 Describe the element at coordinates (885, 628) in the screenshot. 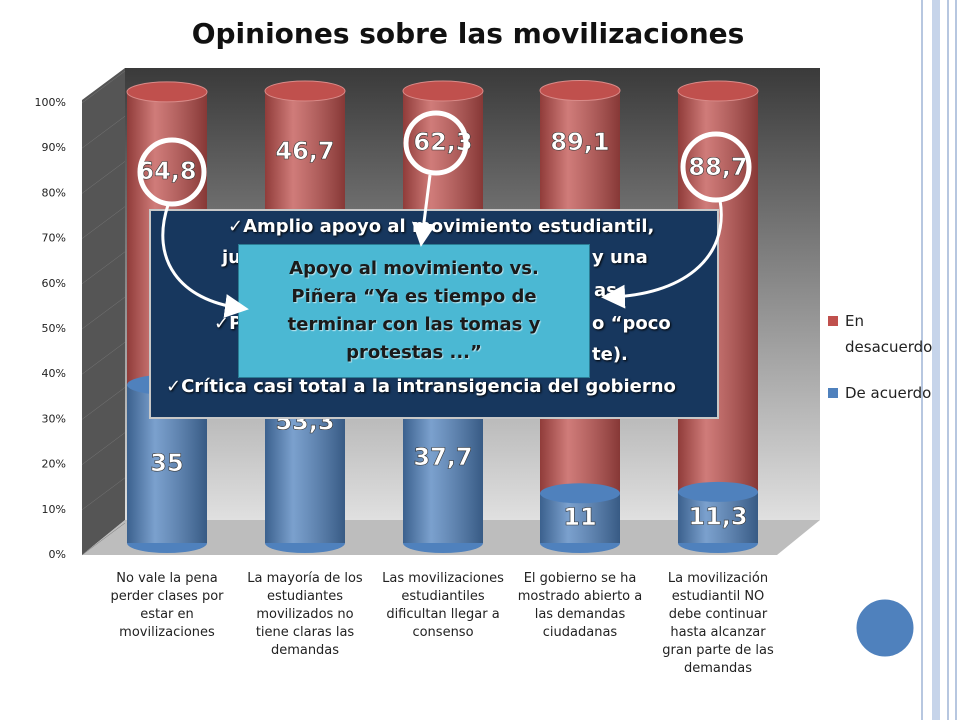

I see `deco-circle` at that location.